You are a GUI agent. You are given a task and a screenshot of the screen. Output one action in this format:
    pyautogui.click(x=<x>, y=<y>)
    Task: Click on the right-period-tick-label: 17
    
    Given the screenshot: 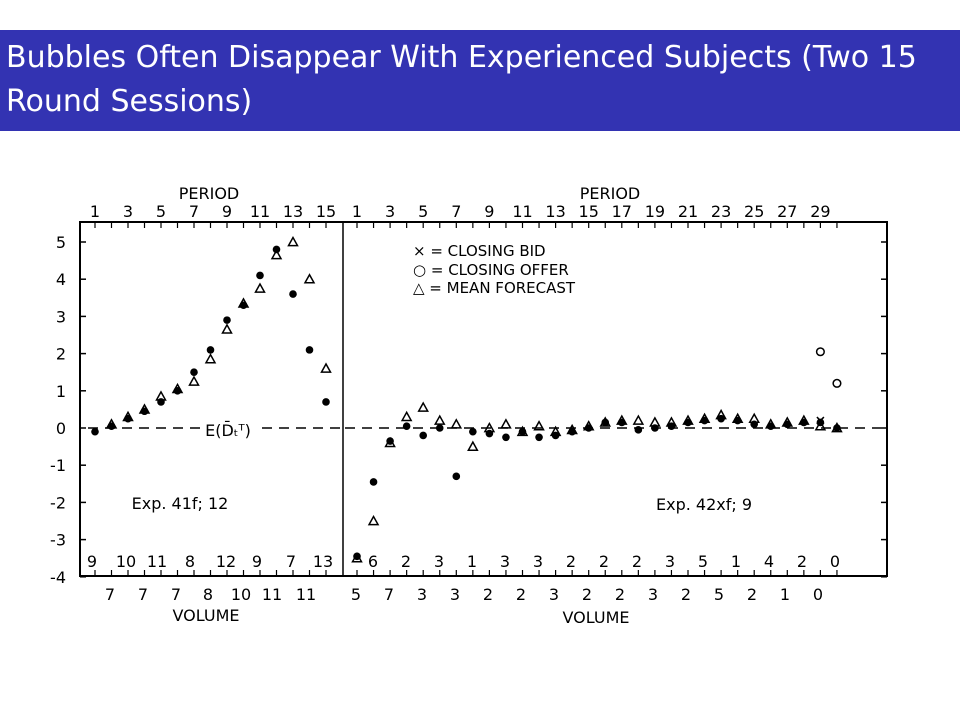 What is the action you would take?
    pyautogui.click(x=622, y=211)
    